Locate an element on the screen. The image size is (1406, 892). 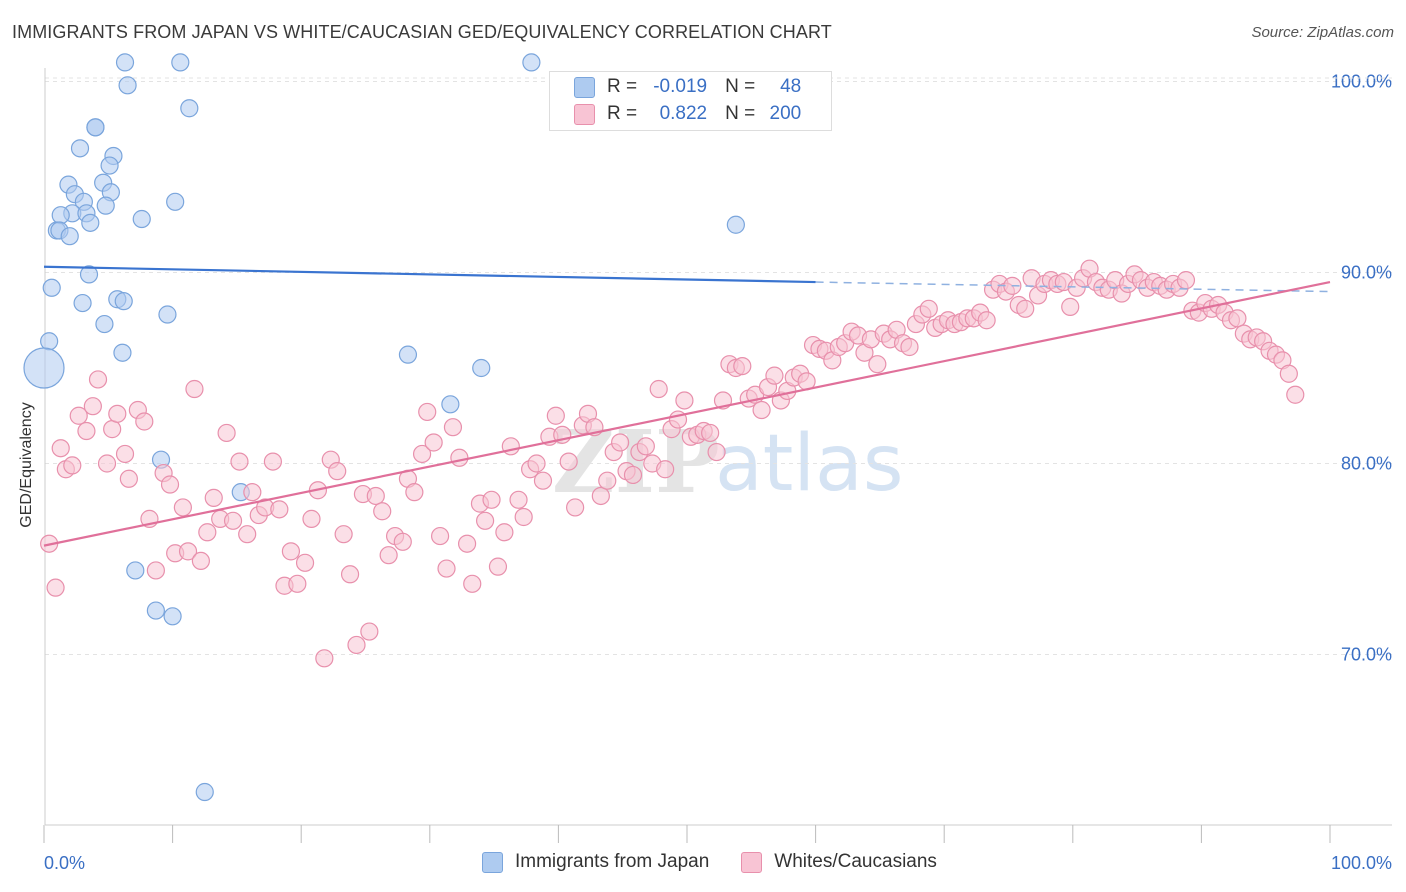
x-tick-label: 0.0% is located at coordinates (64, 863).